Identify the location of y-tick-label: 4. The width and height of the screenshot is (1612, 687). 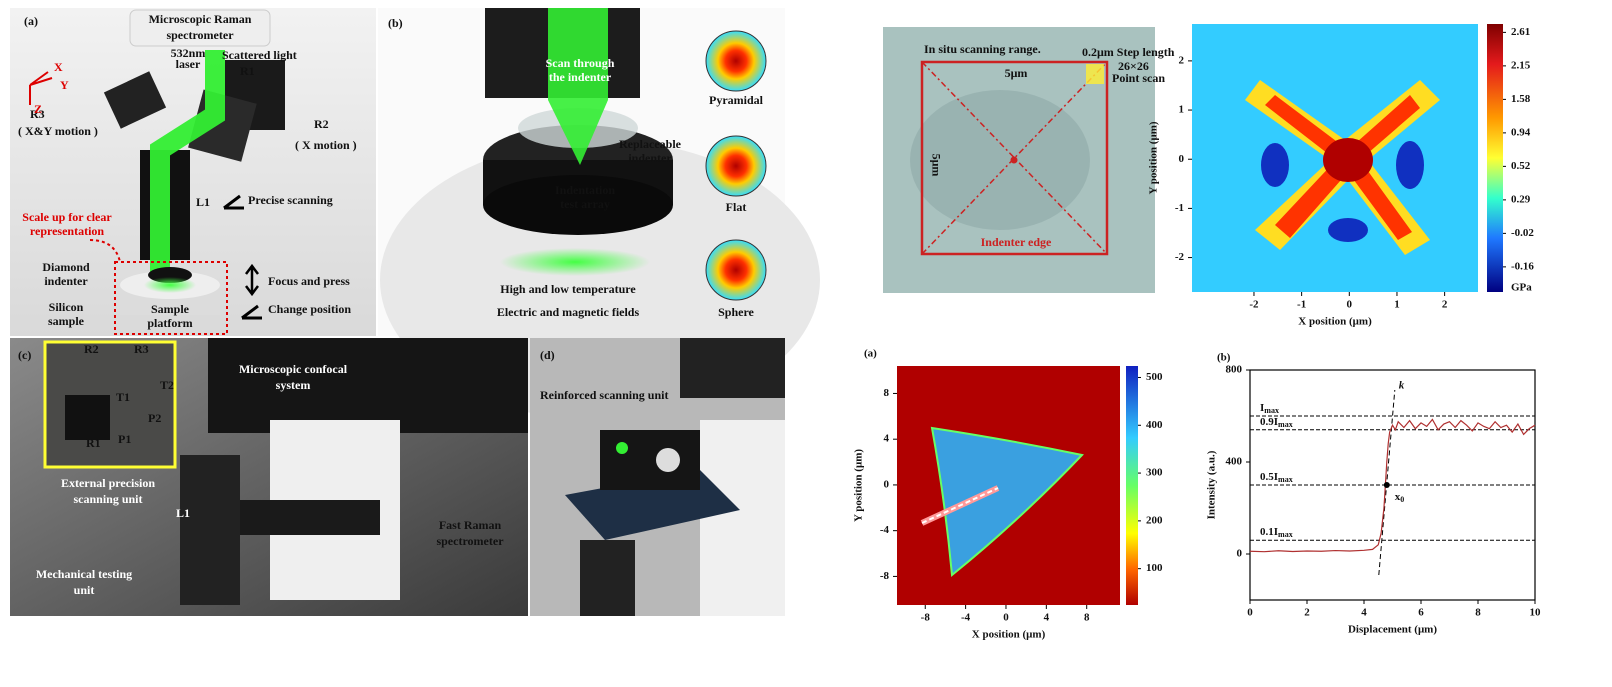
(887, 439).